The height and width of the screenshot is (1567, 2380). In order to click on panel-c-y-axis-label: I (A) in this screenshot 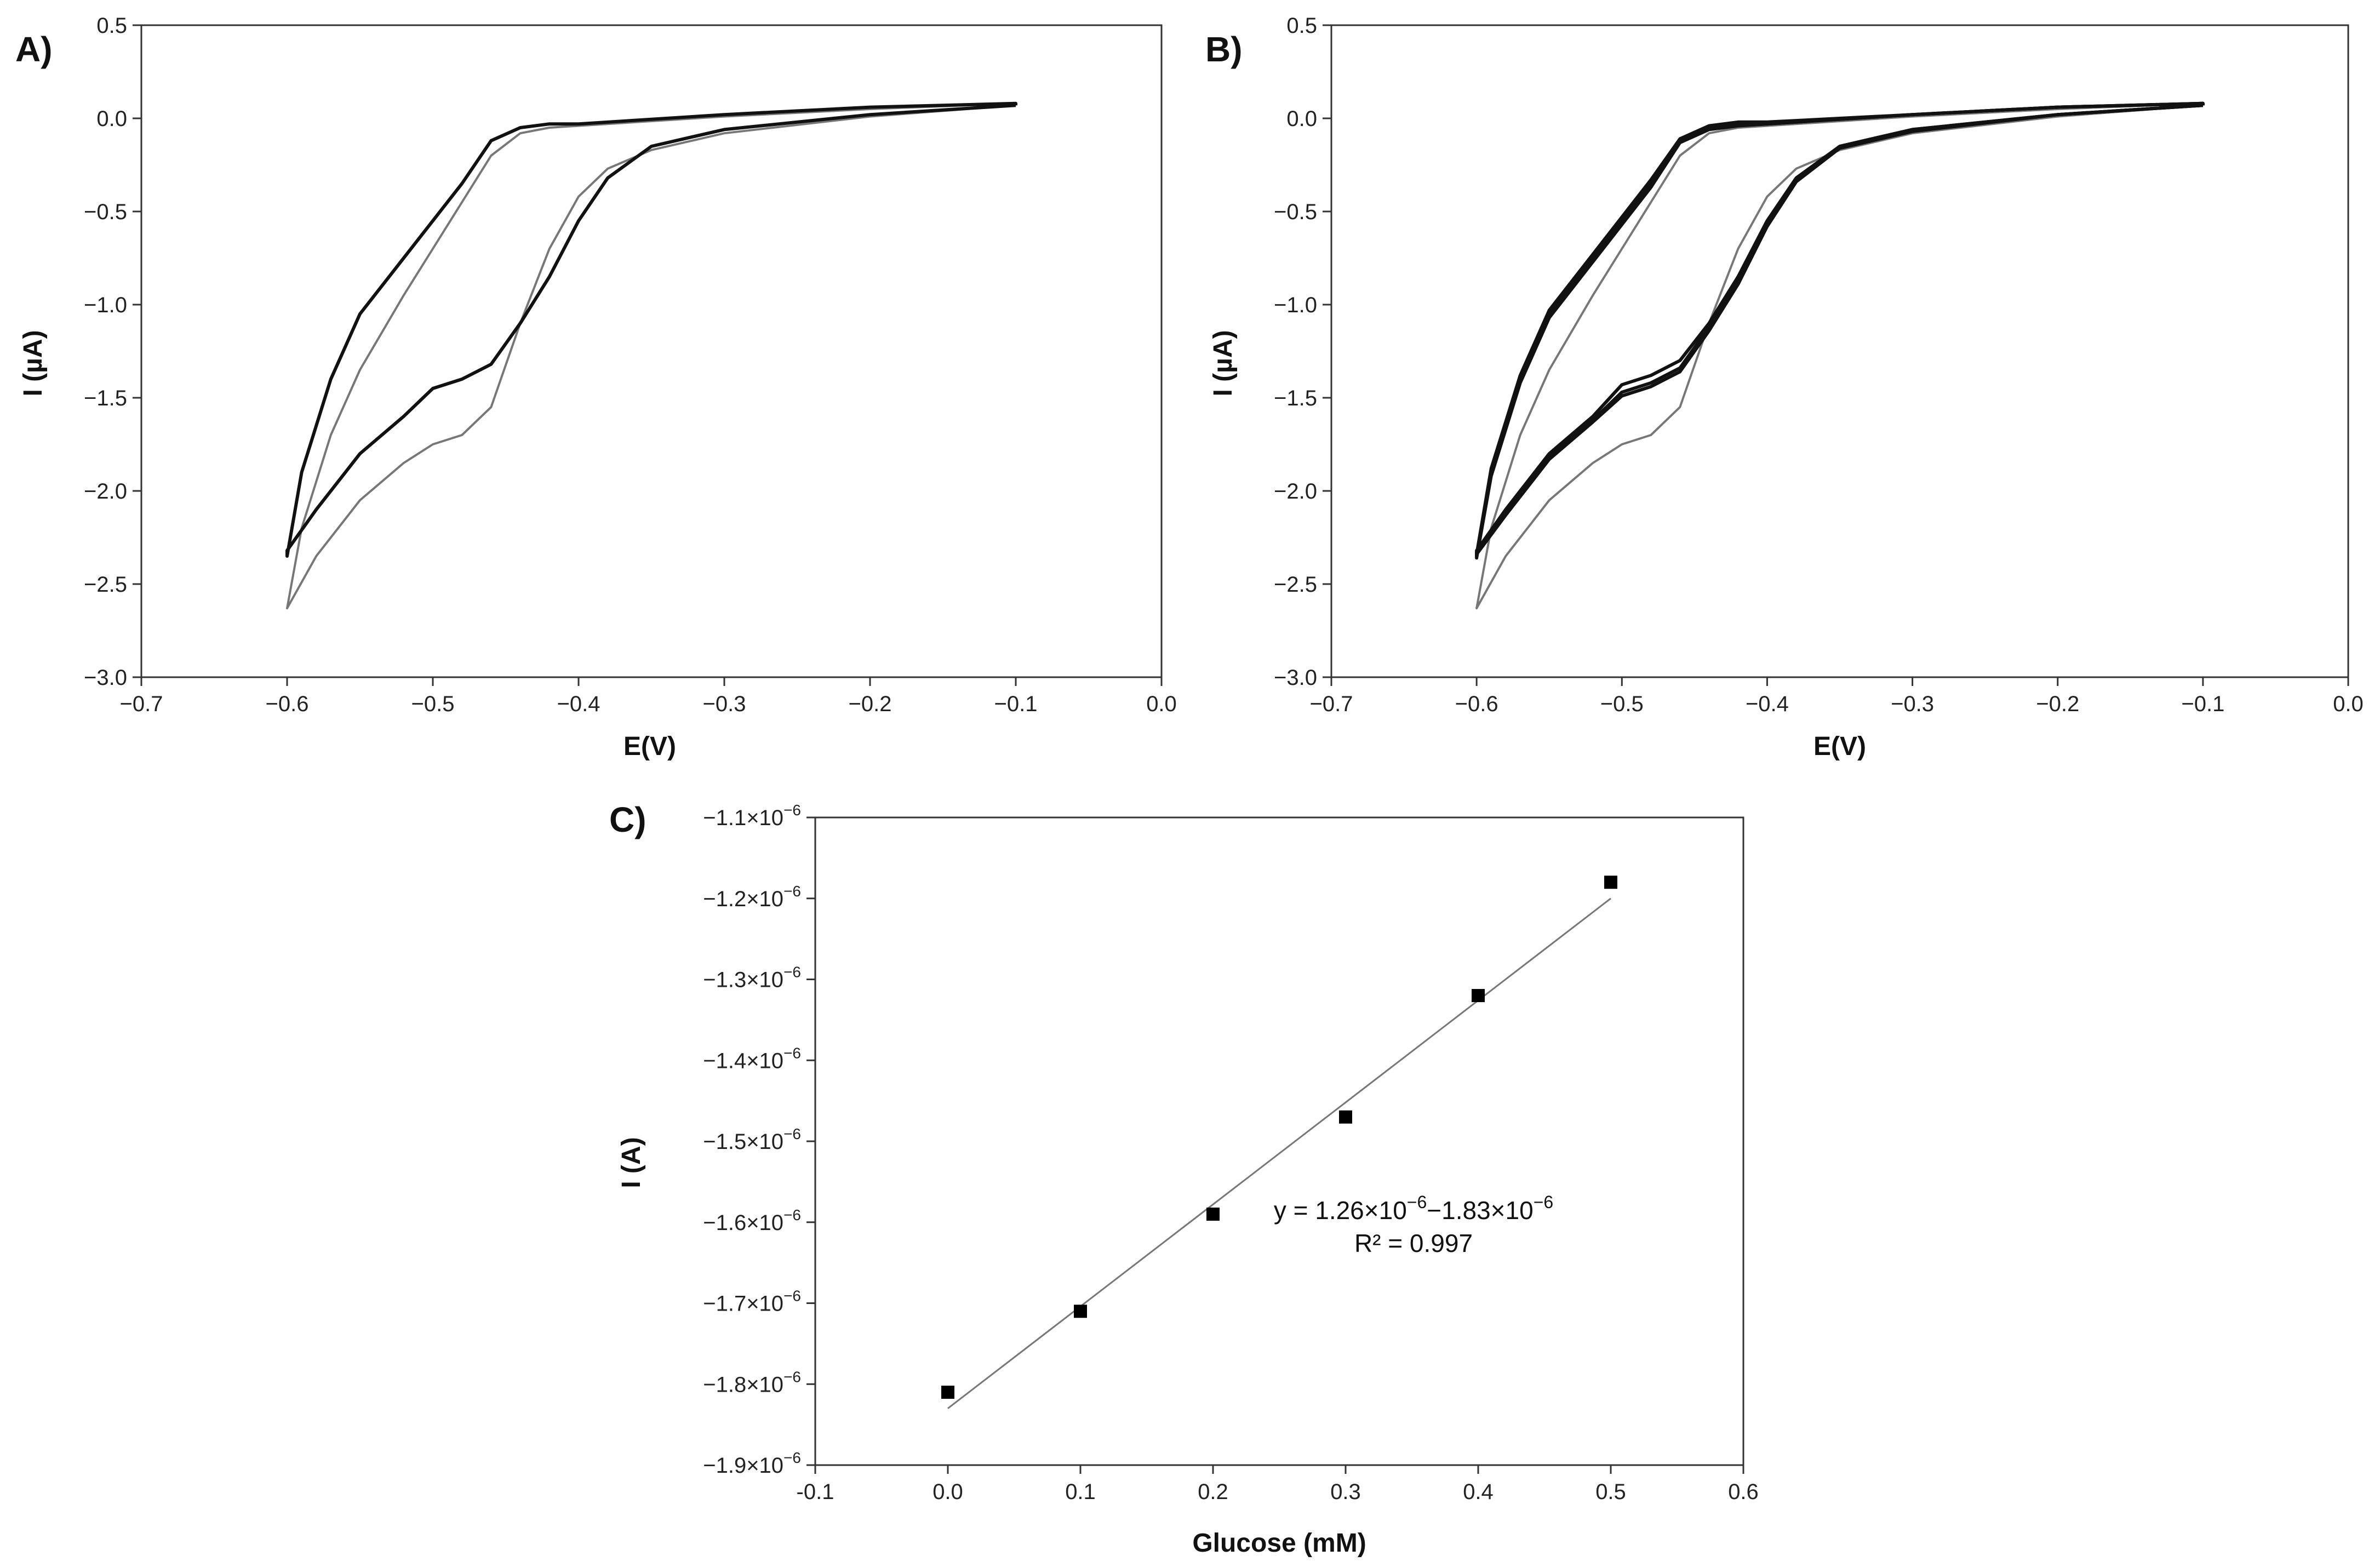, I will do `click(631, 1162)`.